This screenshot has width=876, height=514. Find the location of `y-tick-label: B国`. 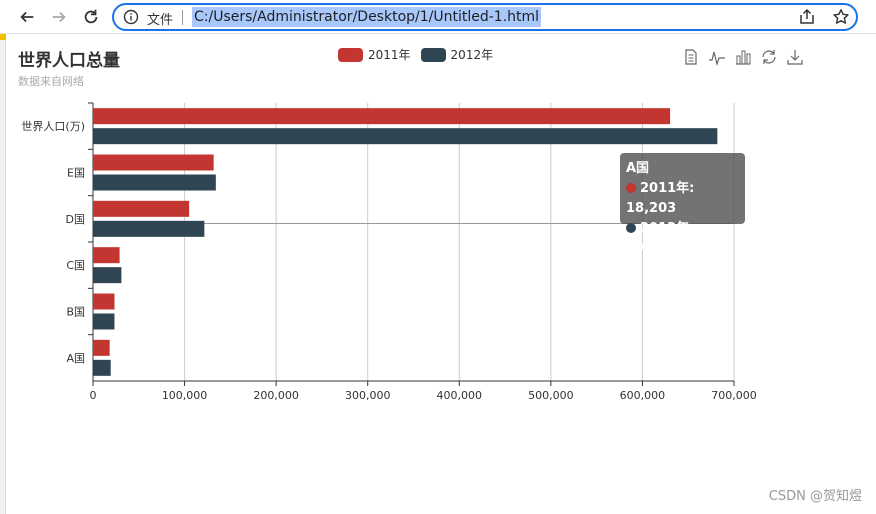

y-tick-label: B国 is located at coordinates (75, 312).